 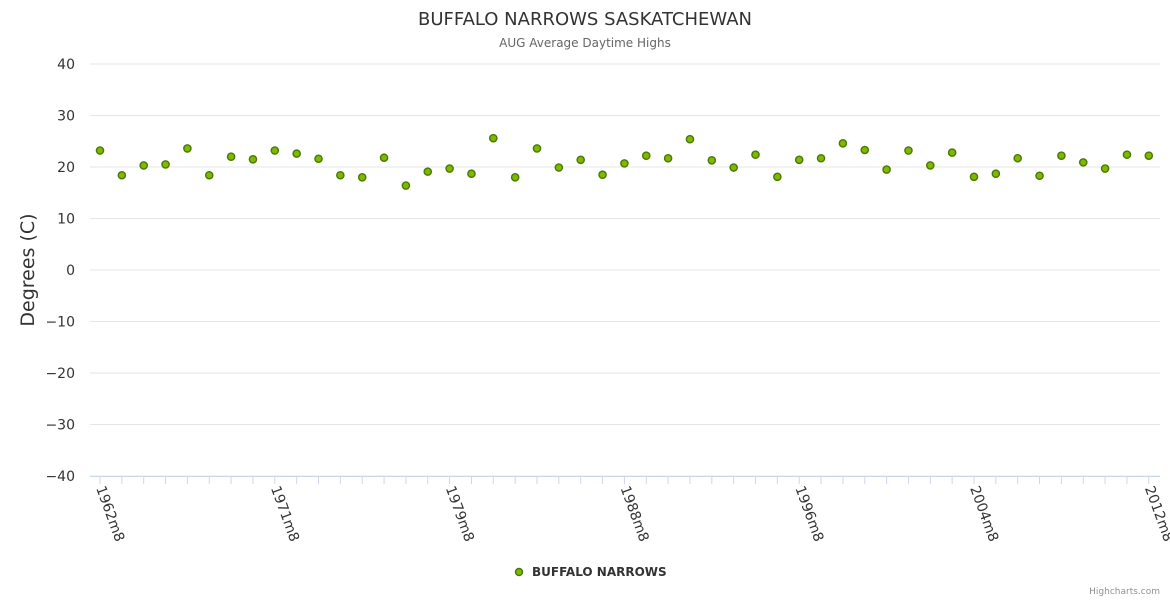 I want to click on y-tick-label: 20, so click(x=66, y=168).